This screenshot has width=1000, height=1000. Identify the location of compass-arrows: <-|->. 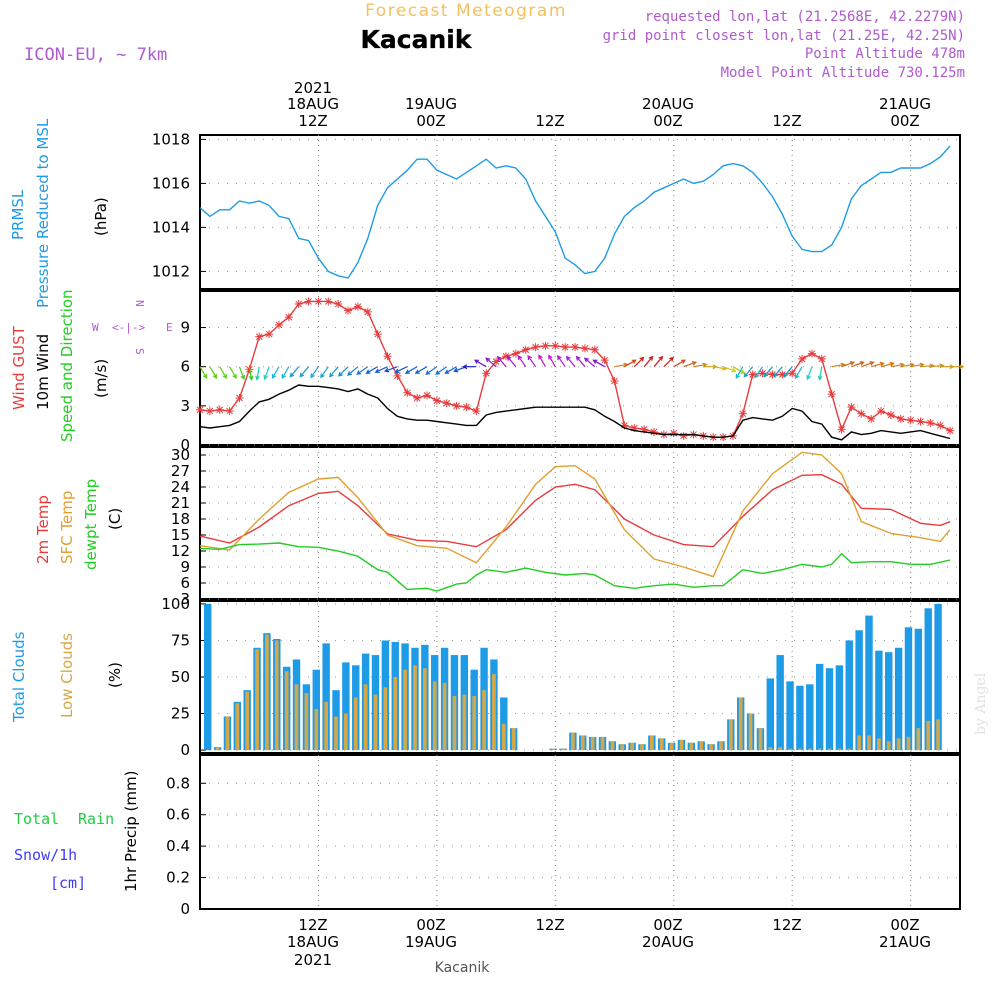
(128, 327).